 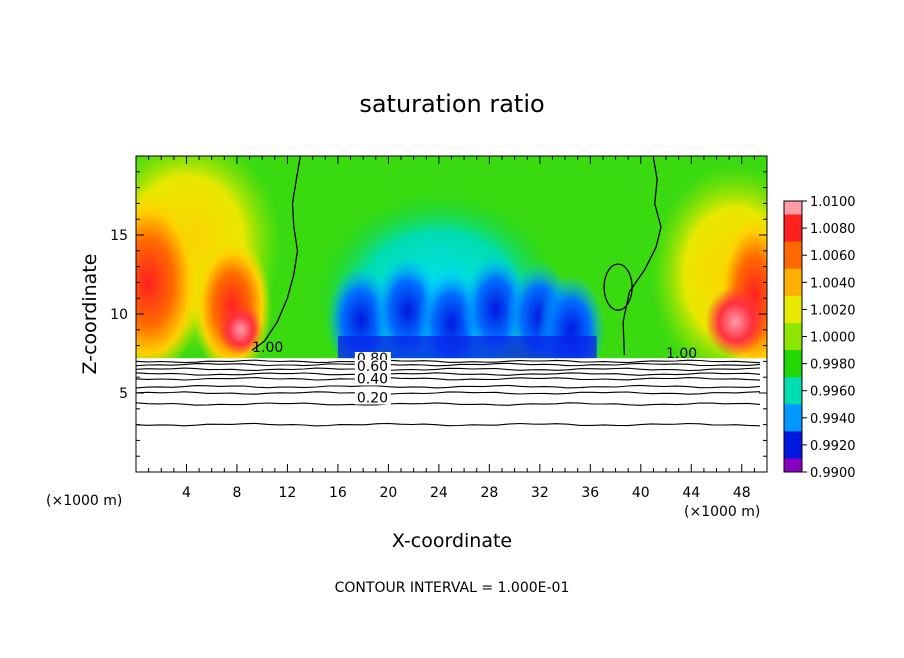 I want to click on colorbar-label: 0.9900, so click(x=833, y=473).